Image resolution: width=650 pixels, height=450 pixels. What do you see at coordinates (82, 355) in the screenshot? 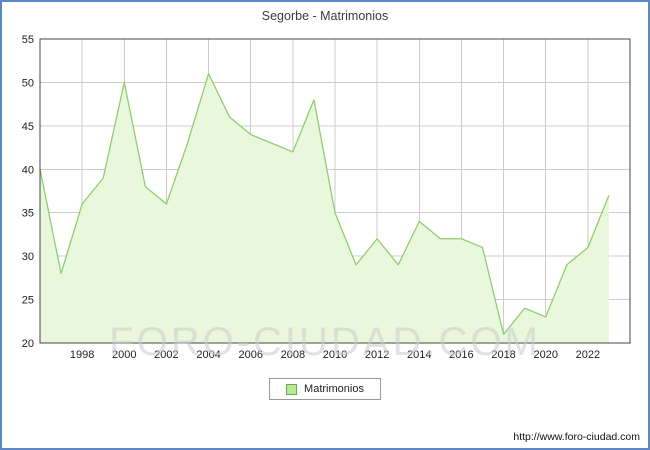
I see `x-tick-label: 1998` at bounding box center [82, 355].